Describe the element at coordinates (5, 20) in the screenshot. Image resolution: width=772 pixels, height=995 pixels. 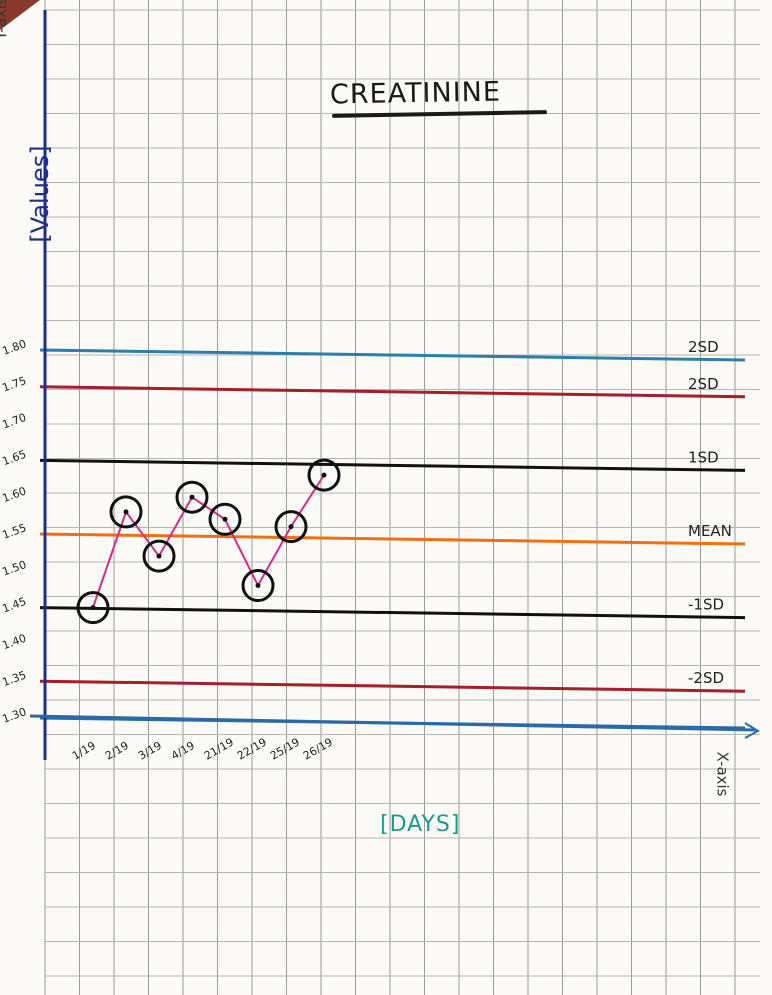
I see `y-axis-caption: Y-axis` at that location.